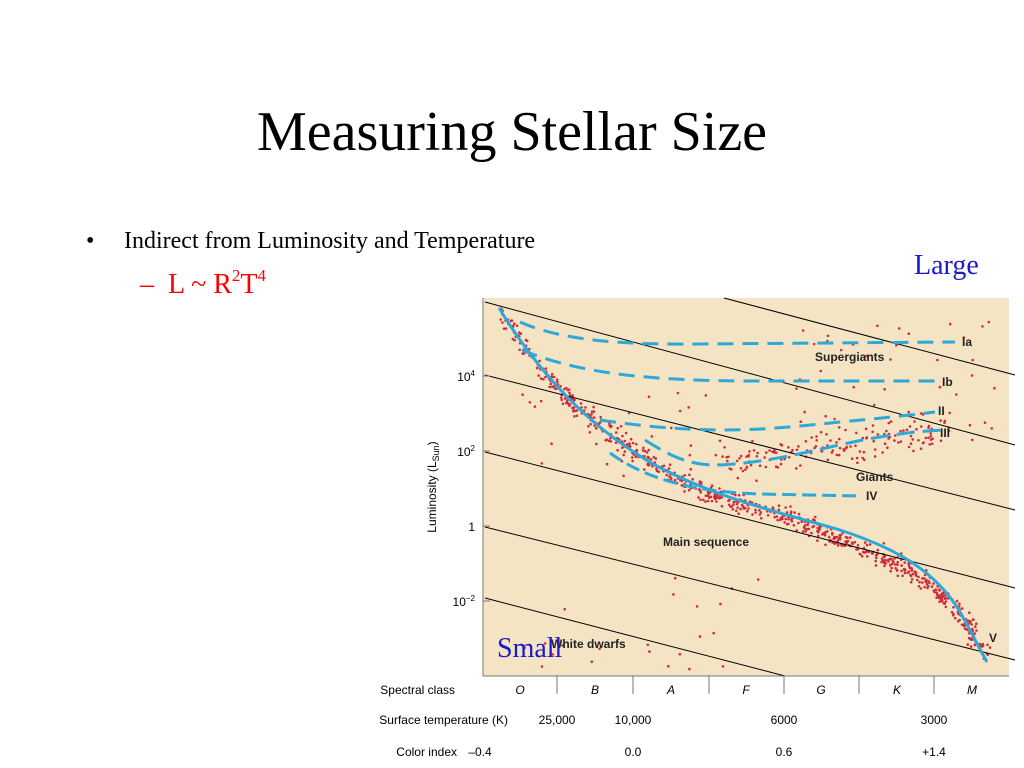 The width and height of the screenshot is (1024, 768). I want to click on track-iii, so click(795, 447).